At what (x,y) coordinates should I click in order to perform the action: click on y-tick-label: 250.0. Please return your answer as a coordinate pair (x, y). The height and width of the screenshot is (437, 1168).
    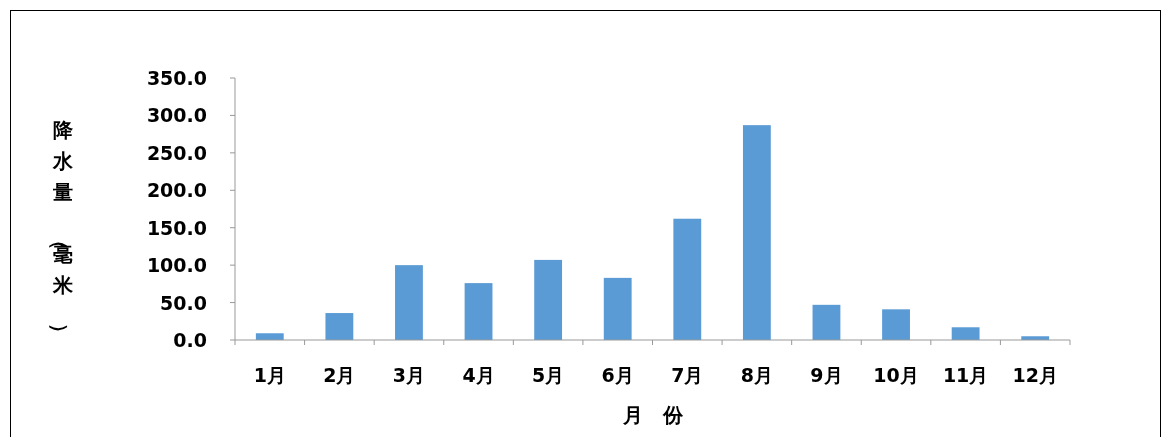
    Looking at the image, I should click on (176, 152).